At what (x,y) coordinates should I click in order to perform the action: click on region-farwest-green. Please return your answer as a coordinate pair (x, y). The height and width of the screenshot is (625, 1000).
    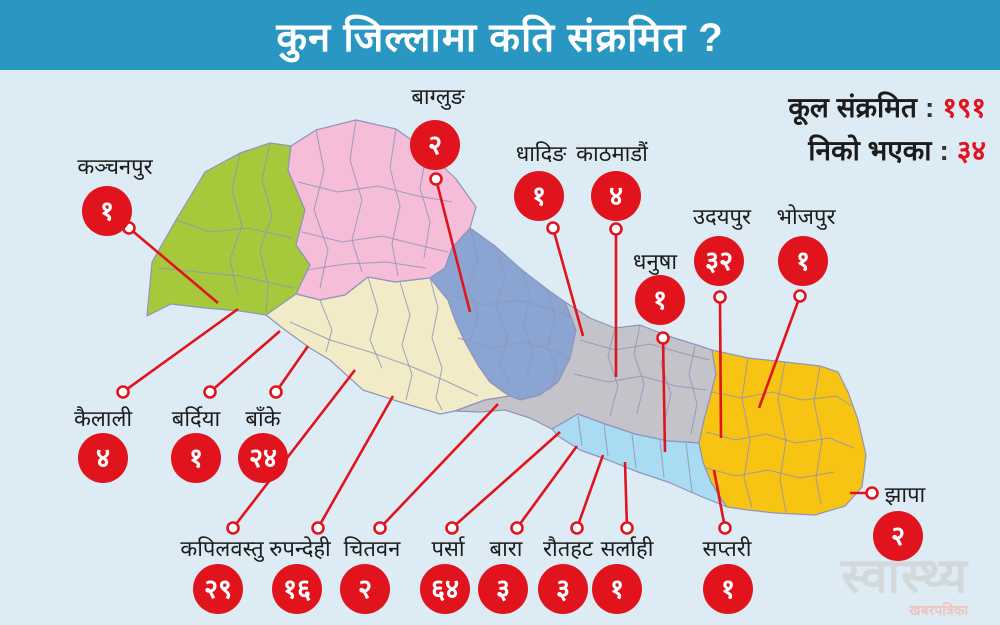
    Looking at the image, I should click on (228, 229).